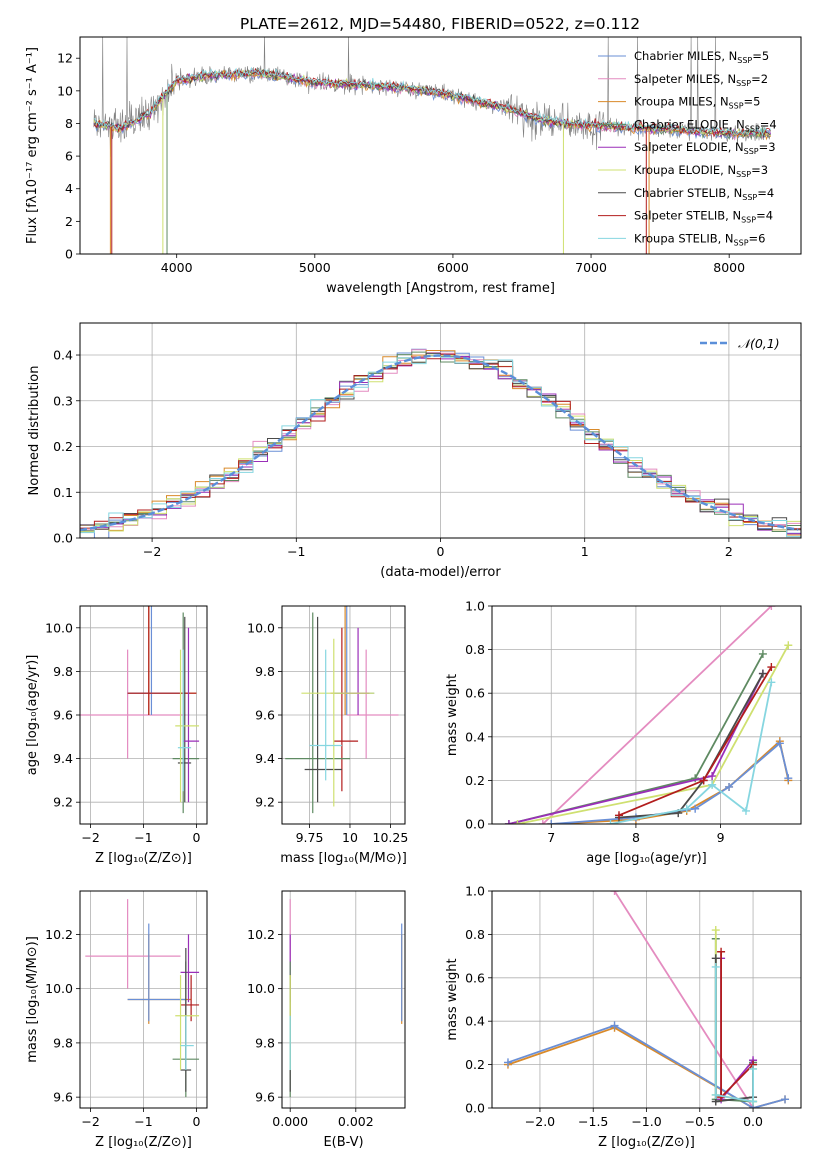 The width and height of the screenshot is (819, 1170). I want to click on legend-label-kroupa_elodie: Kroupa ELODIE, NSSP=3, so click(701, 171).